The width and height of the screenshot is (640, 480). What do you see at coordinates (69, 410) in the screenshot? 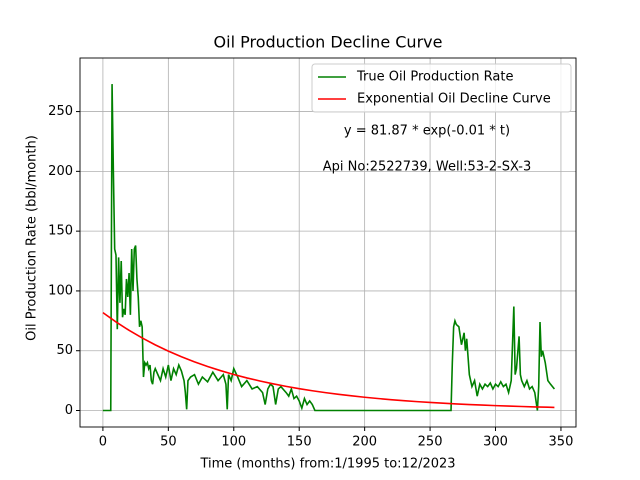
I see `y-tick-label: 0` at bounding box center [69, 410].